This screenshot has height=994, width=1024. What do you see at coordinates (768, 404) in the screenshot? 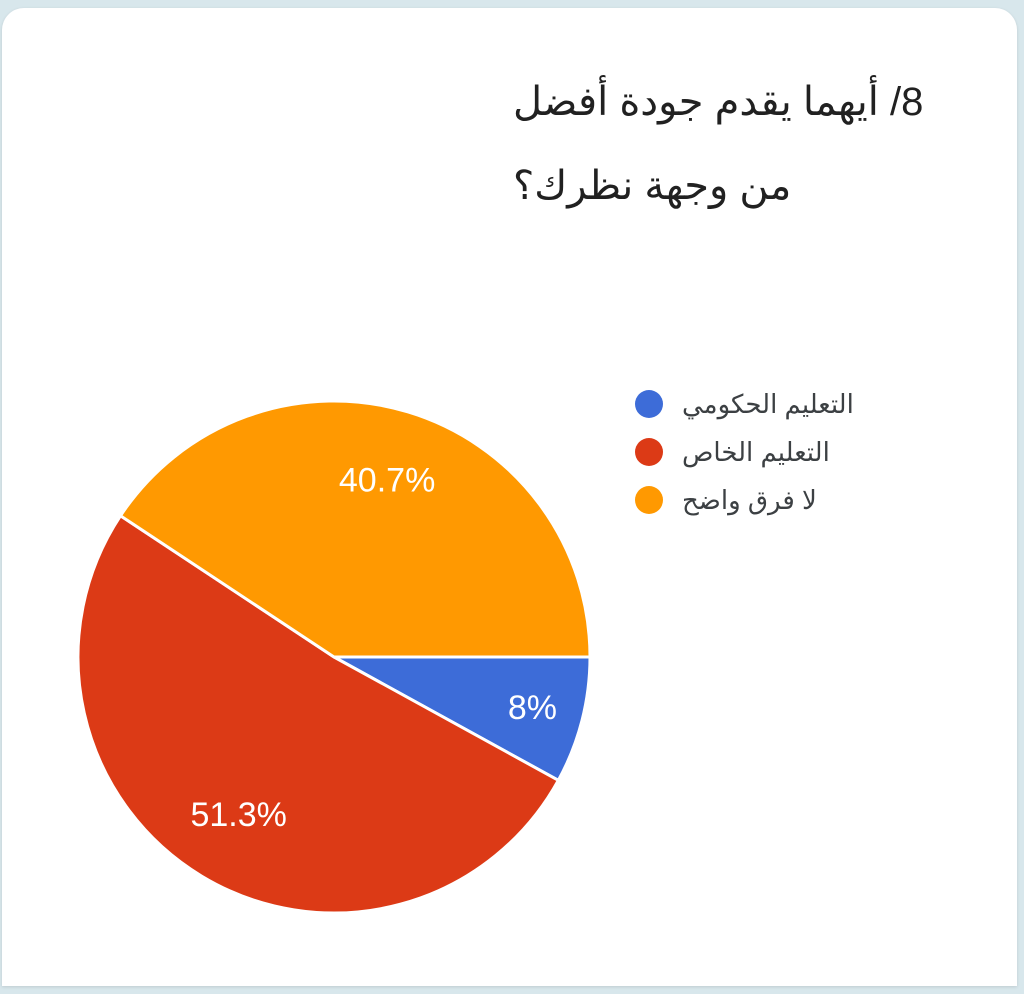
I see `legend-label: التعليم الحكومي` at bounding box center [768, 404].